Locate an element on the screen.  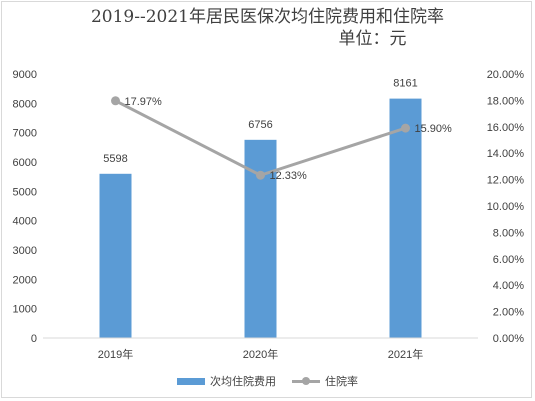
left-tick-label: 3000 is located at coordinates (25, 251).